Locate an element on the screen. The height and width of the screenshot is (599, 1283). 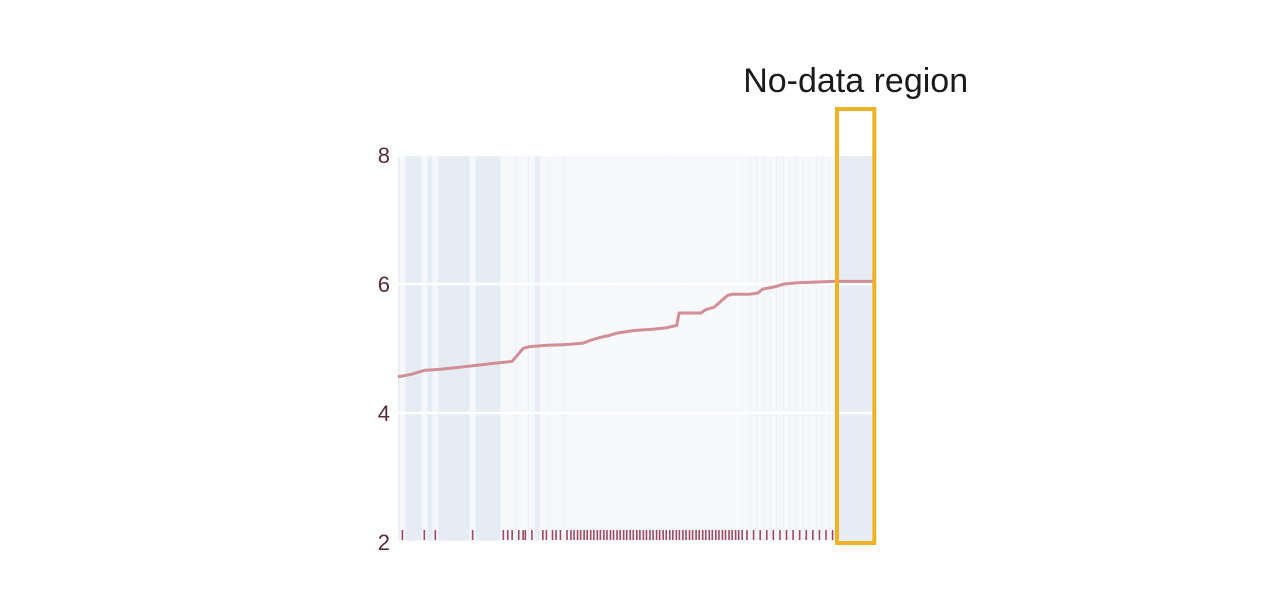
y-tick-label-8: 8 is located at coordinates (384, 155).